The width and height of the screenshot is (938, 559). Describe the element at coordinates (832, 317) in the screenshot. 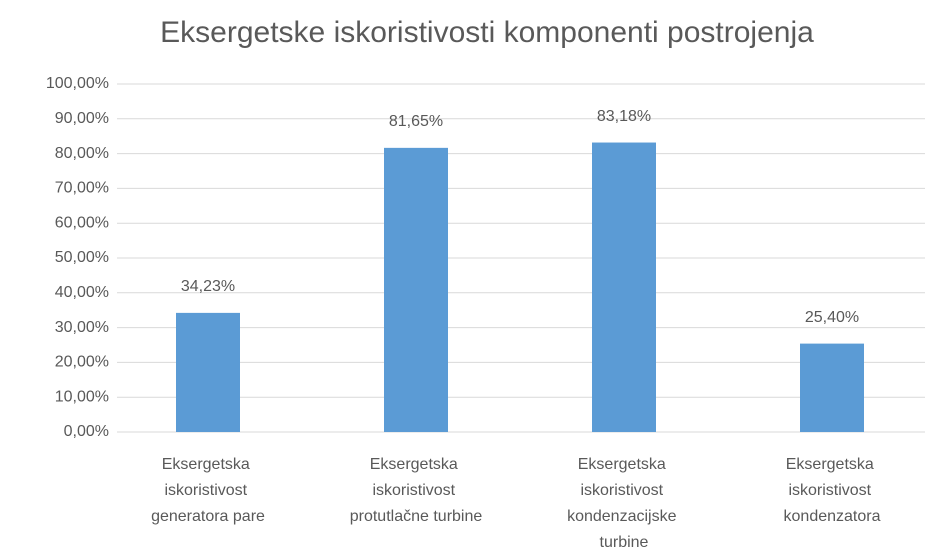

I see `data-label: 25,40%` at that location.